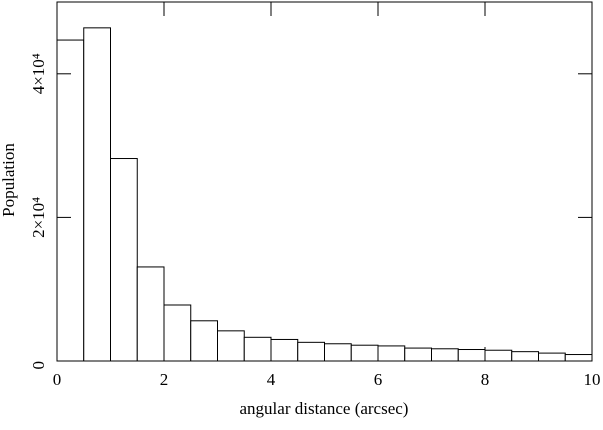  Describe the element at coordinates (592, 379) in the screenshot. I see `x-tick-label: 10` at that location.